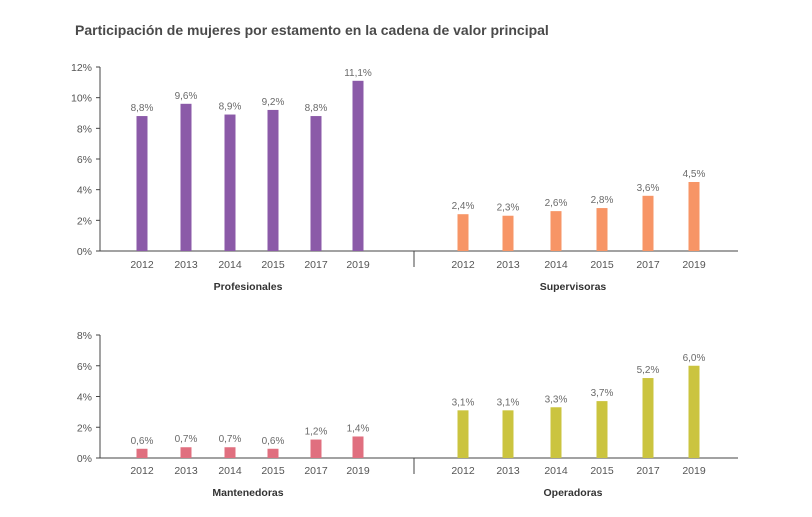  Describe the element at coordinates (694, 174) in the screenshot. I see `data-label: 4,5%` at that location.